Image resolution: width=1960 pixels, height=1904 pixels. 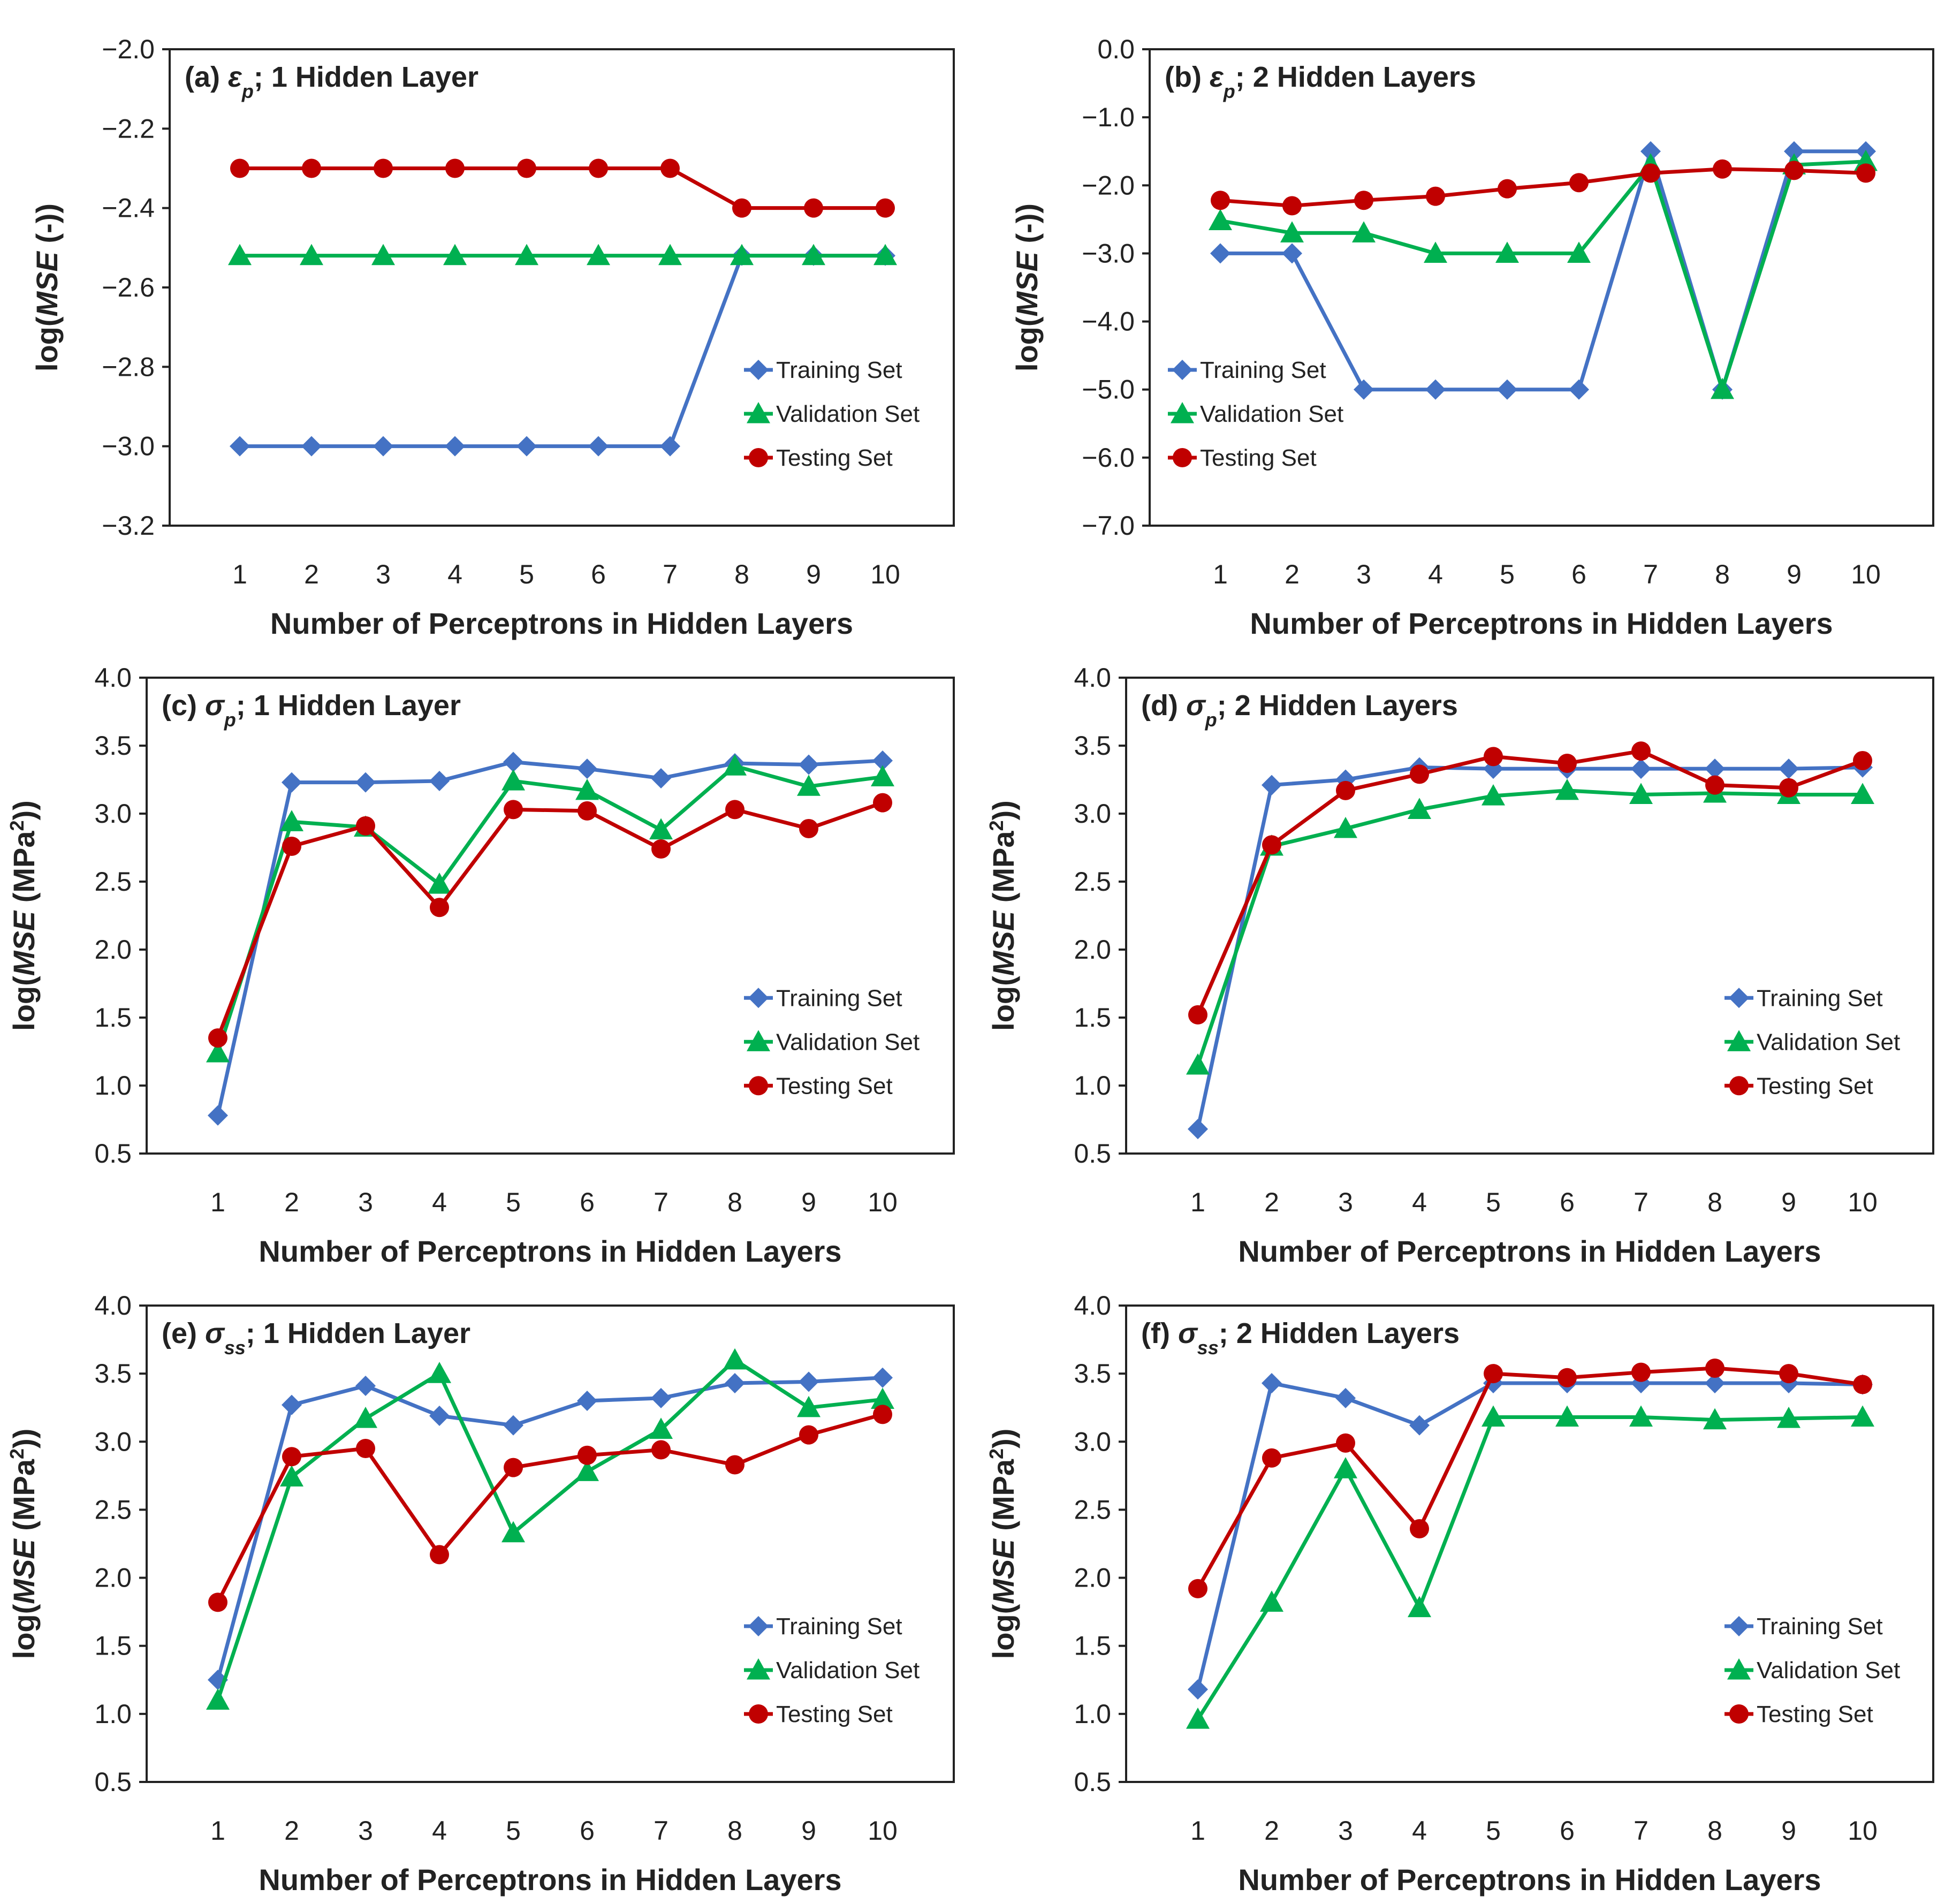 I want to click on y-tick-label: −5.0, so click(x=1108, y=390).